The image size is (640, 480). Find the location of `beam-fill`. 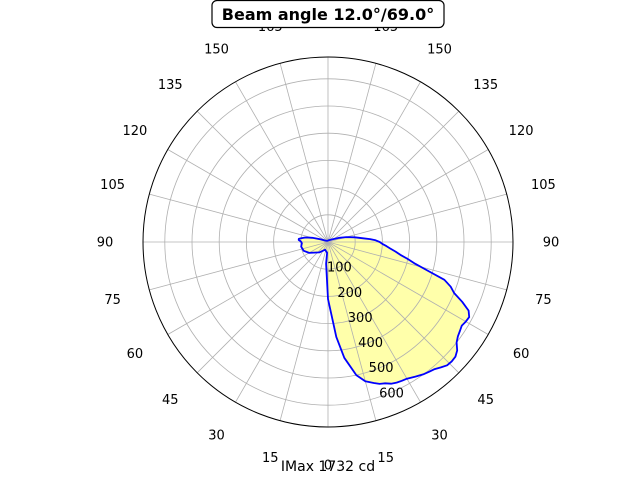

beam-fill is located at coordinates (384, 310).